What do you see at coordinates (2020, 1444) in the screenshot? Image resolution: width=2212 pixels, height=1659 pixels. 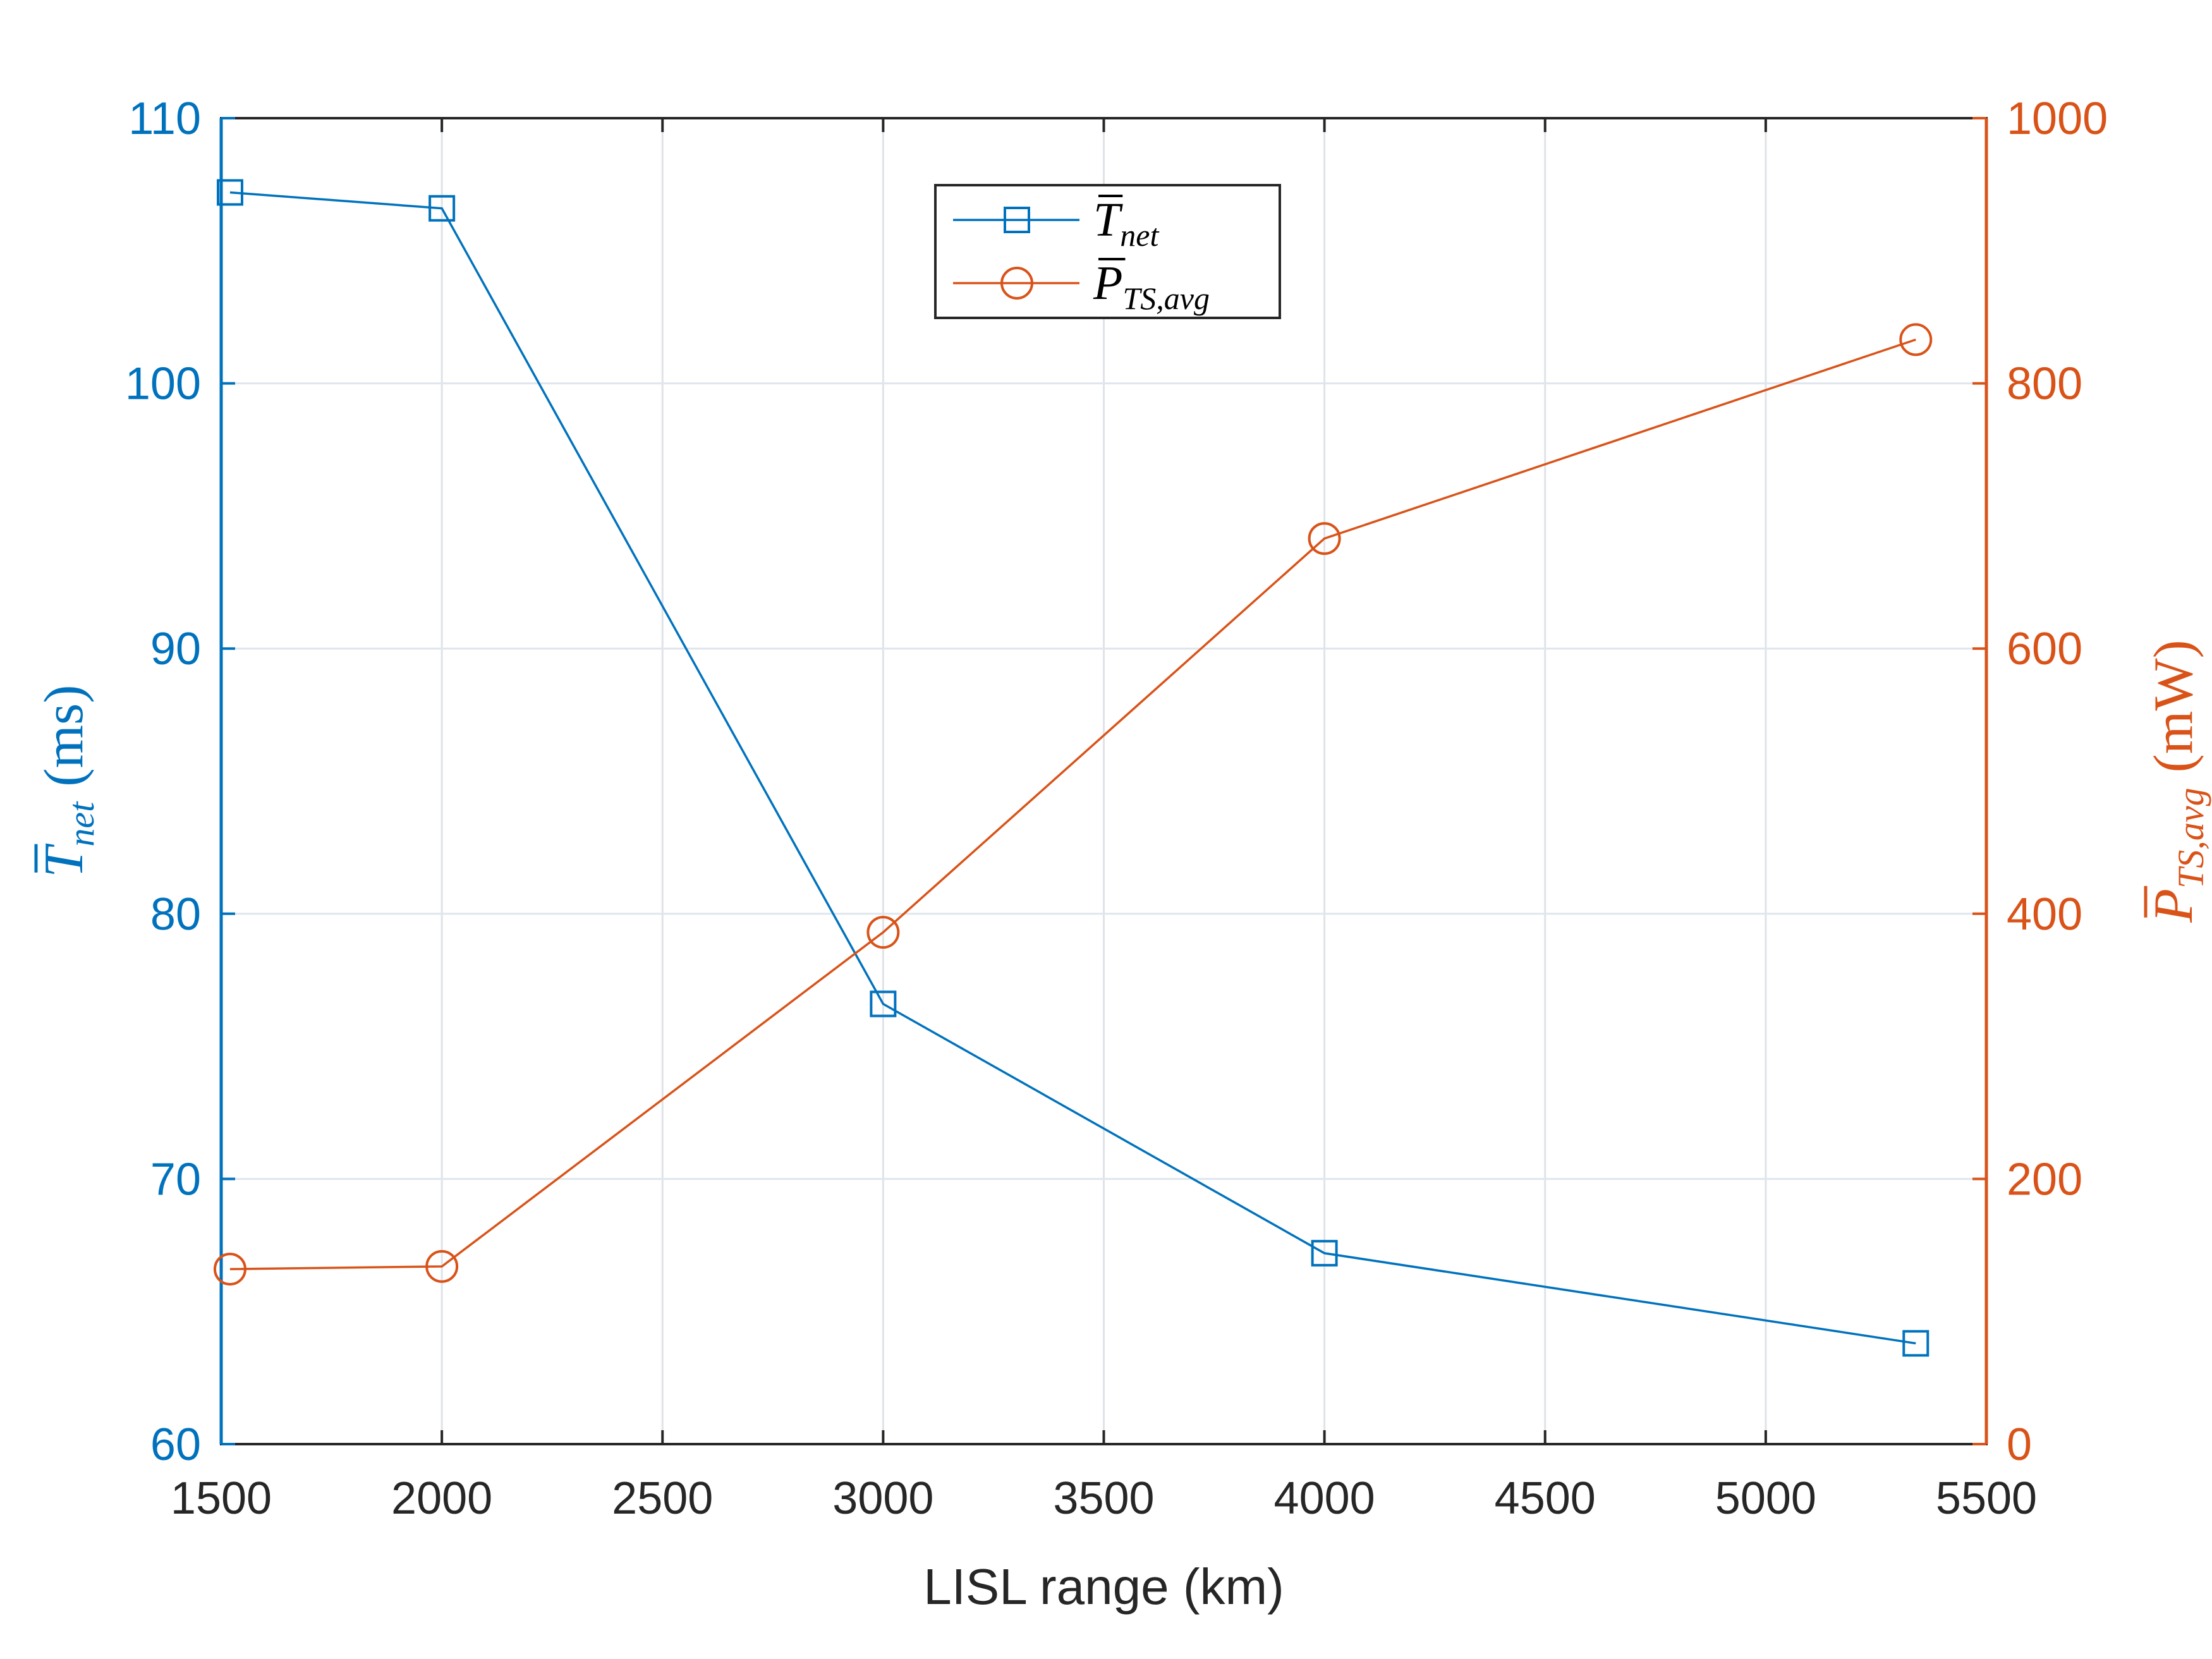 I see `y-right-tick-label: 0` at bounding box center [2020, 1444].